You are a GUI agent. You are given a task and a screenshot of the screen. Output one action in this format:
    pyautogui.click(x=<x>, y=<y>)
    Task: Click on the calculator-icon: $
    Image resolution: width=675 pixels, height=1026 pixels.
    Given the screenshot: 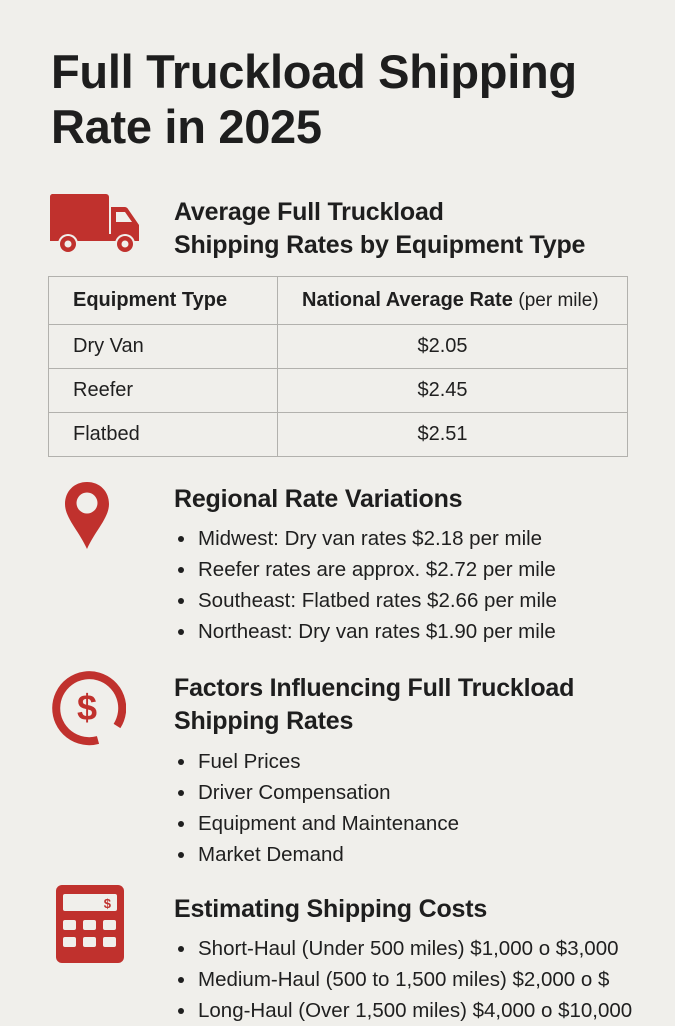 What is the action you would take?
    pyautogui.click(x=90, y=924)
    